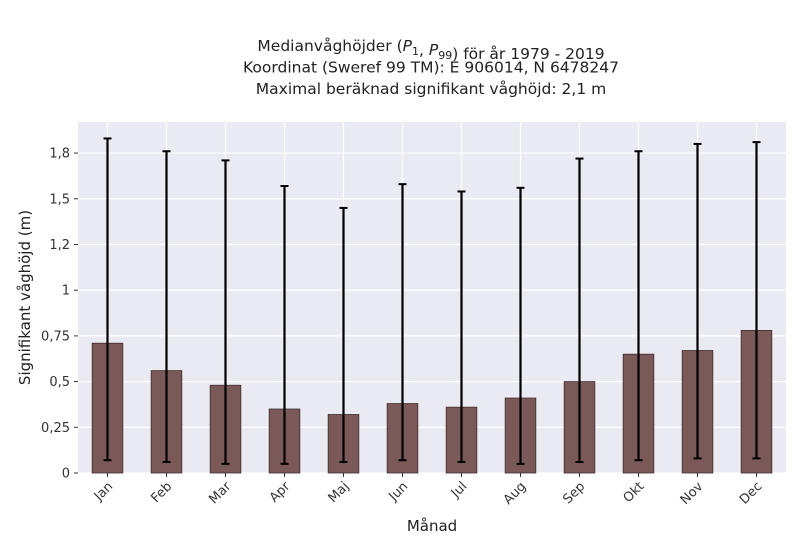  What do you see at coordinates (59, 199) in the screenshot?
I see `y-tick-label: 1,5` at bounding box center [59, 199].